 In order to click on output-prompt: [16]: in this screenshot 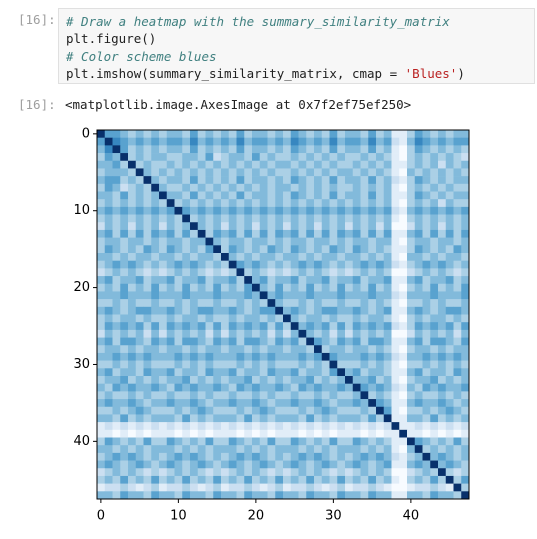, I will do `click(37, 104)`.